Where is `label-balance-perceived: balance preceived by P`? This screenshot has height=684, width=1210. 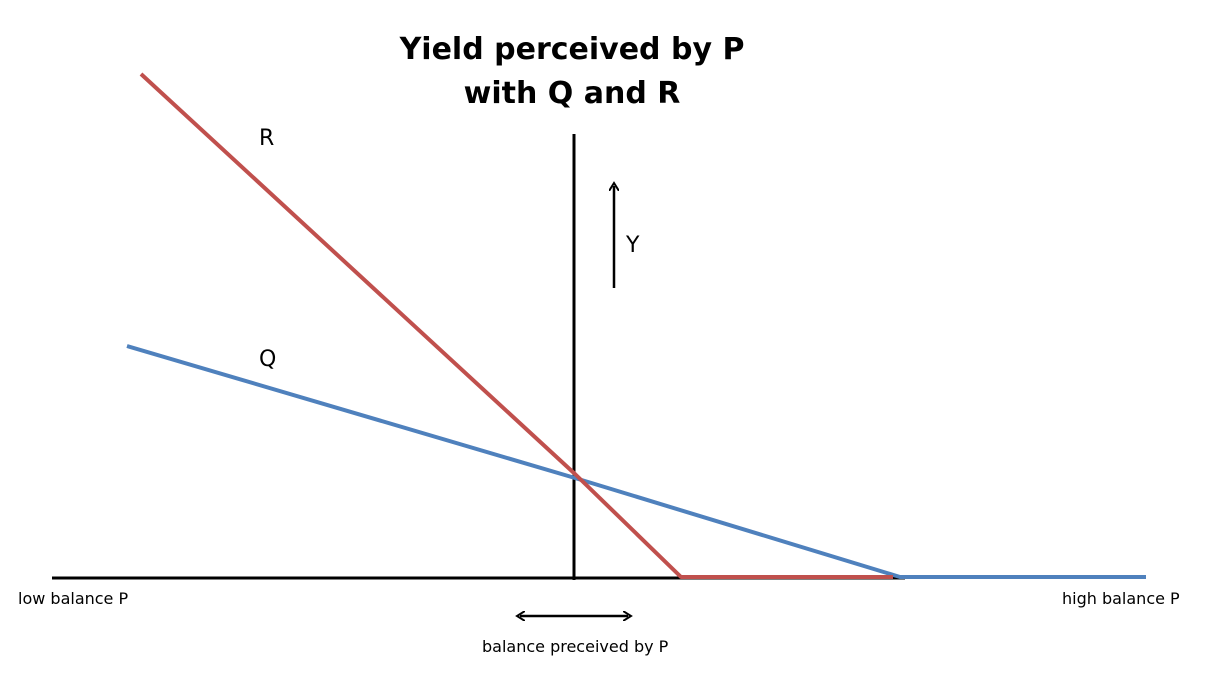 label-balance-perceived: balance preceived by P is located at coordinates (575, 646).